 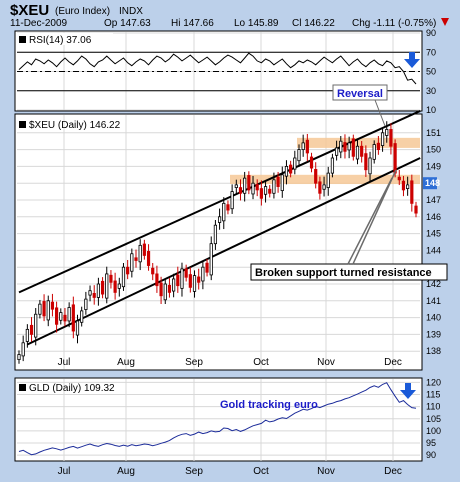 What do you see at coordinates (433, 431) in the screenshot?
I see `gld-tick-label: 100` at bounding box center [433, 431].